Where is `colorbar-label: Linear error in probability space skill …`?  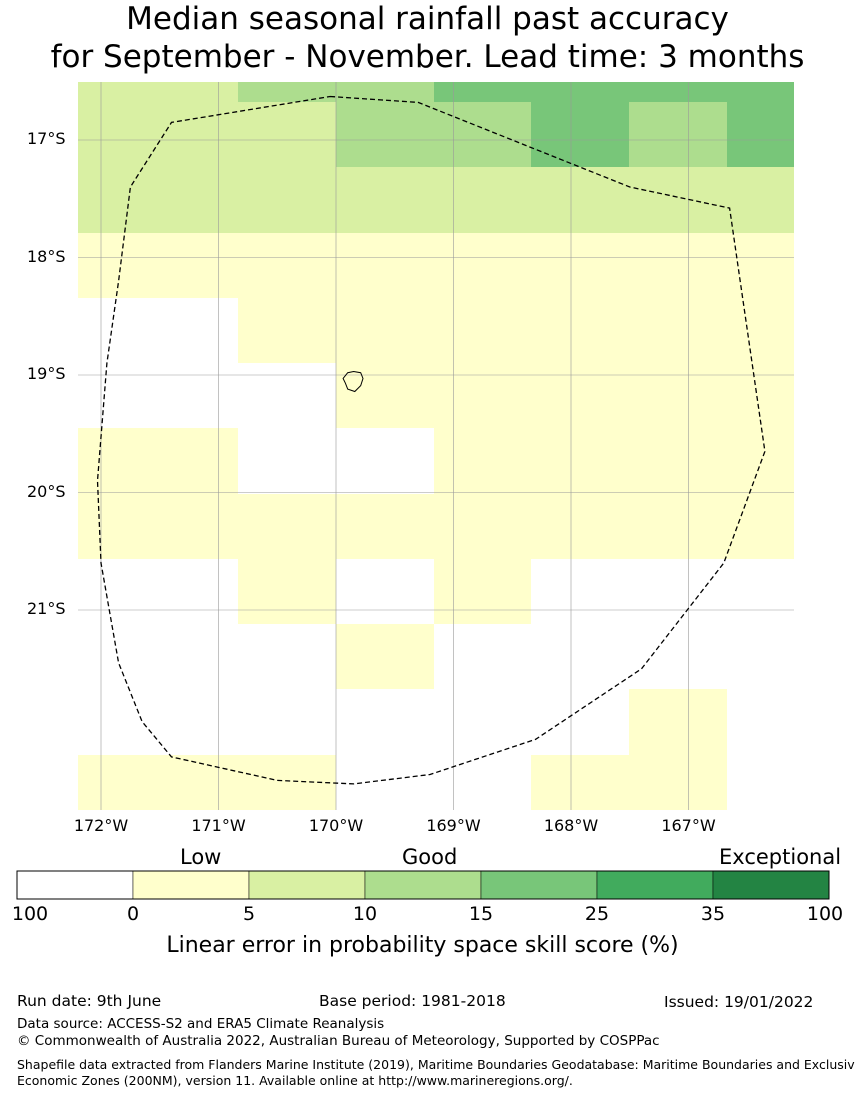 colorbar-label: Linear error in probability space skill … is located at coordinates (422, 945).